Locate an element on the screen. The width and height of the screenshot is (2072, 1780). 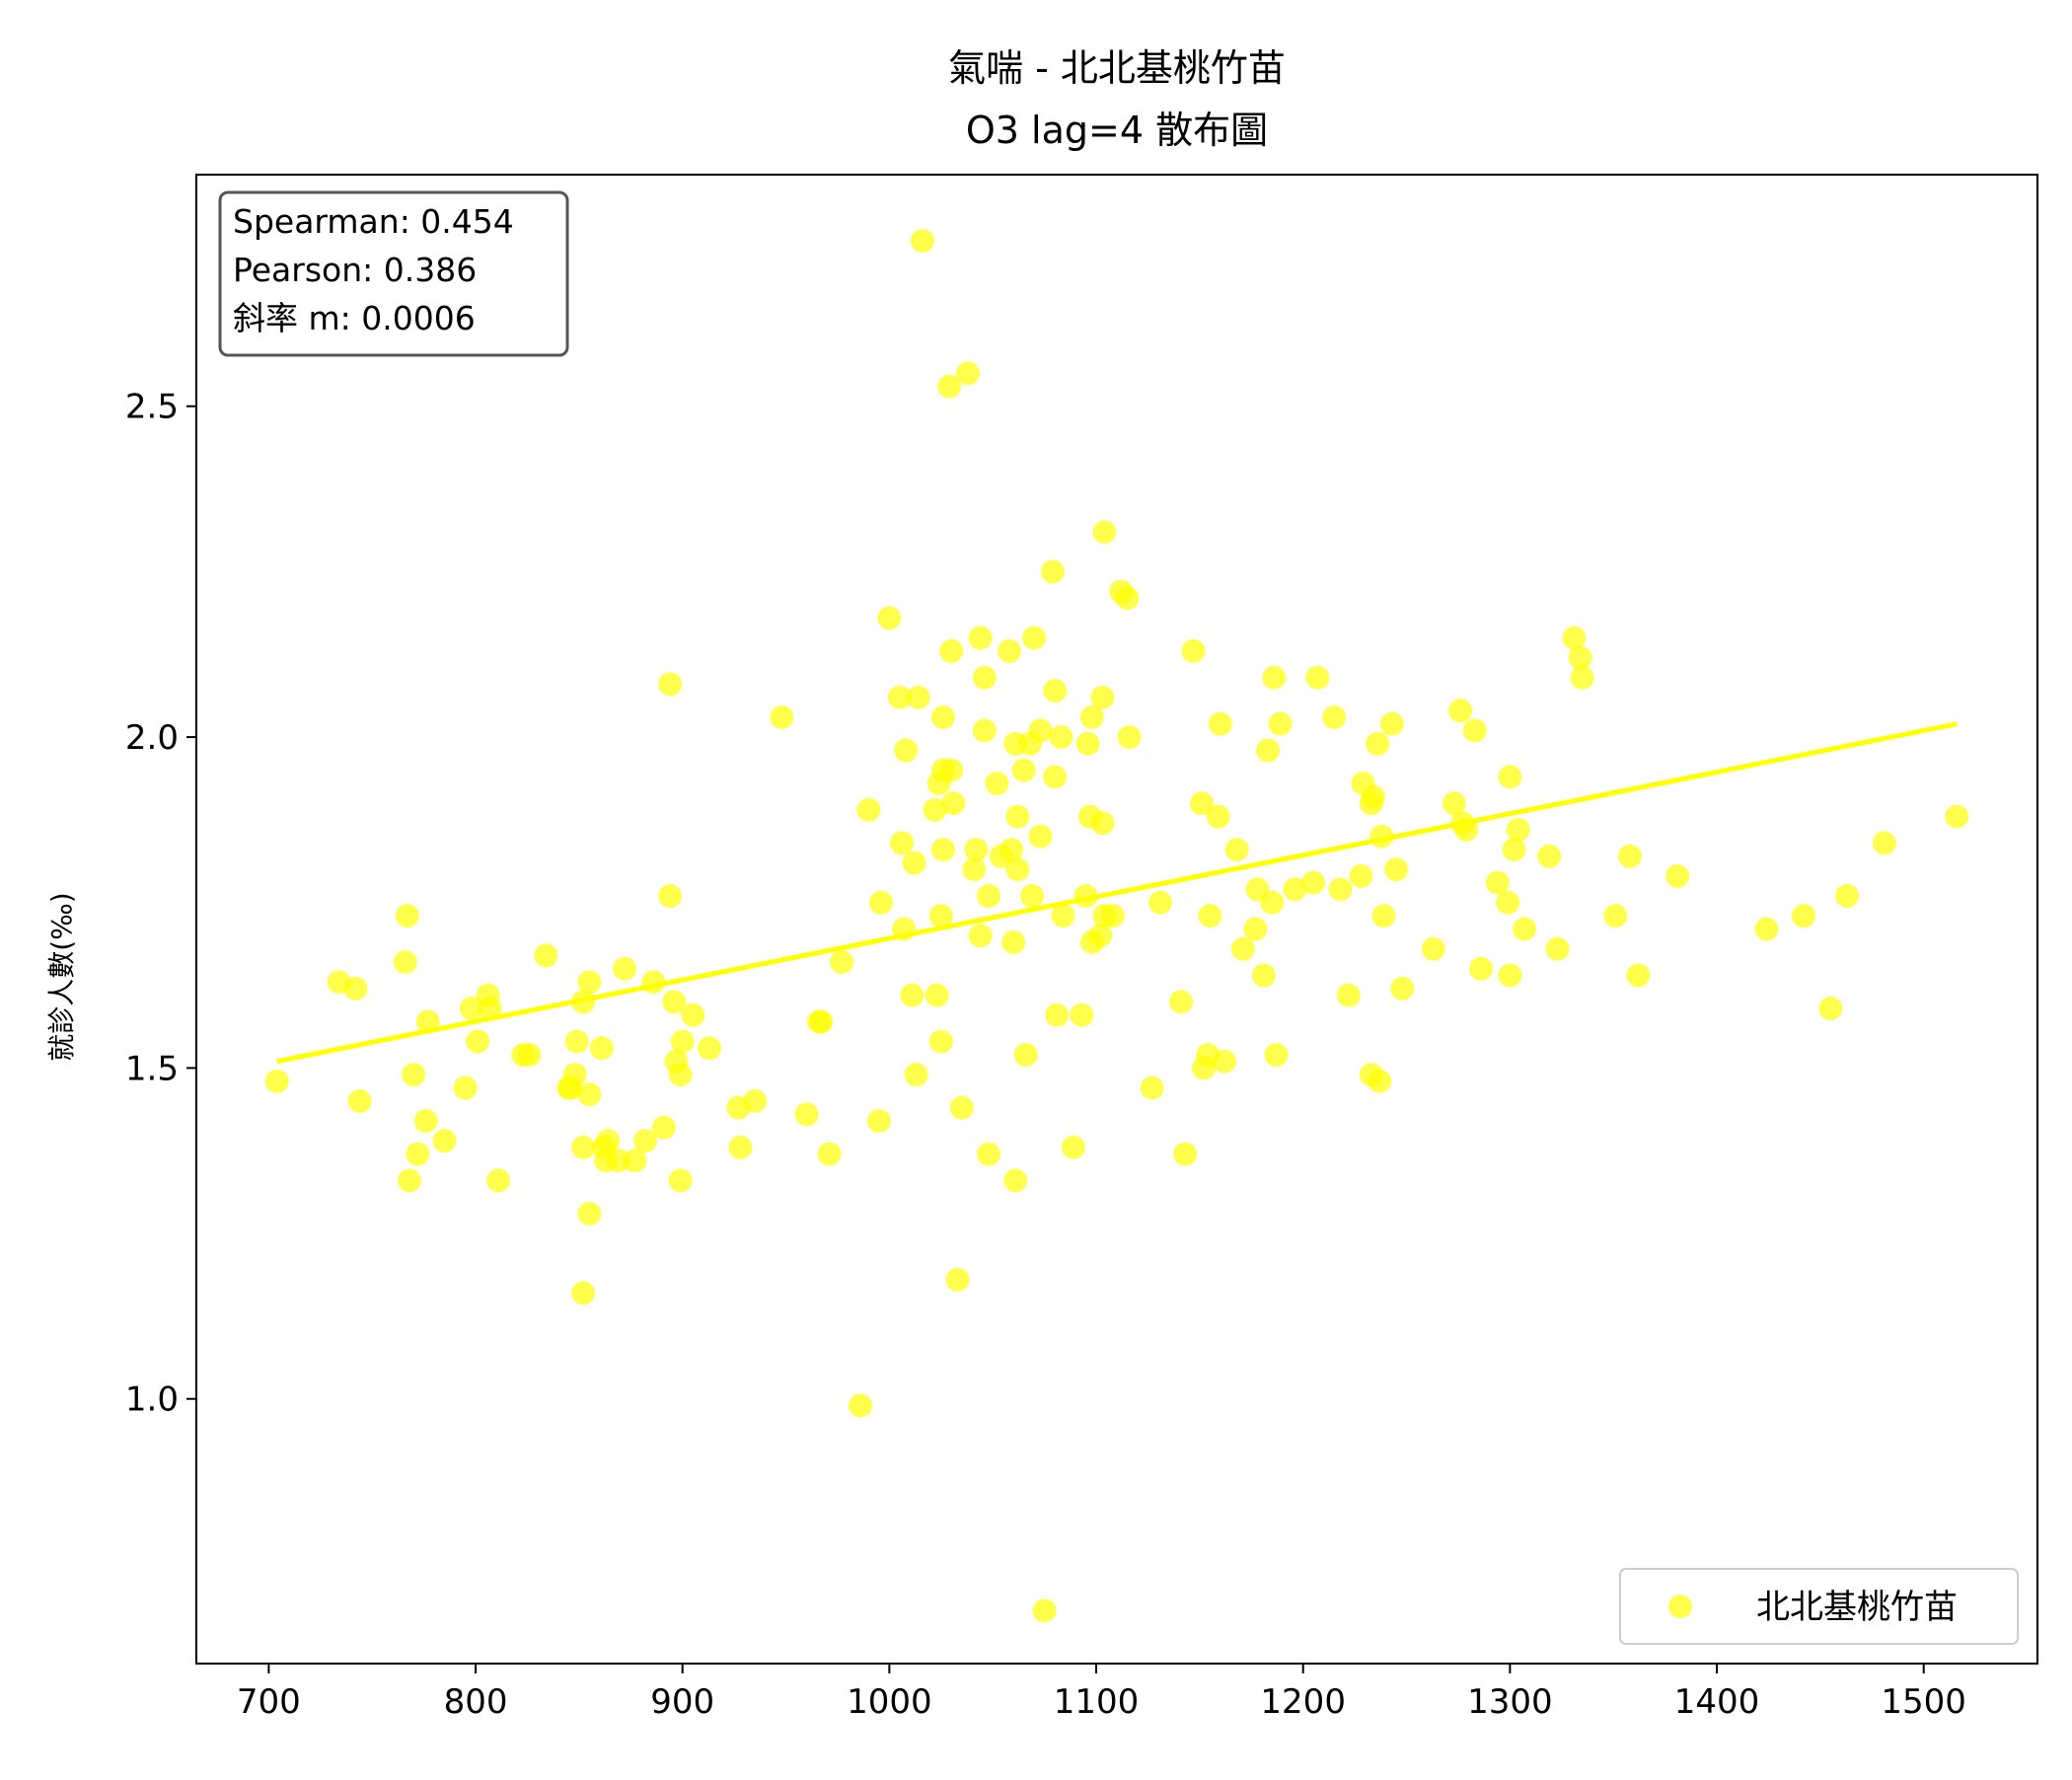
y-tick-label: 2.0 is located at coordinates (152, 738).